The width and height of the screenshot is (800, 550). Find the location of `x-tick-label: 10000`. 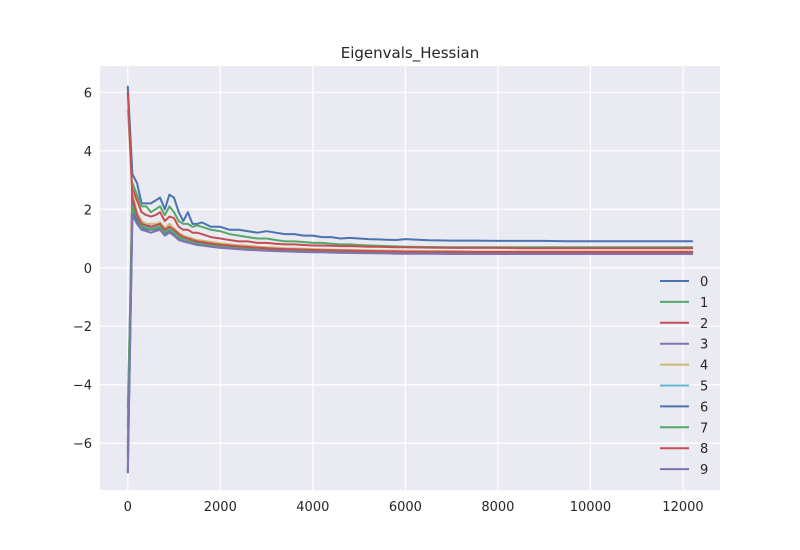

x-tick-label: 10000 is located at coordinates (590, 507).